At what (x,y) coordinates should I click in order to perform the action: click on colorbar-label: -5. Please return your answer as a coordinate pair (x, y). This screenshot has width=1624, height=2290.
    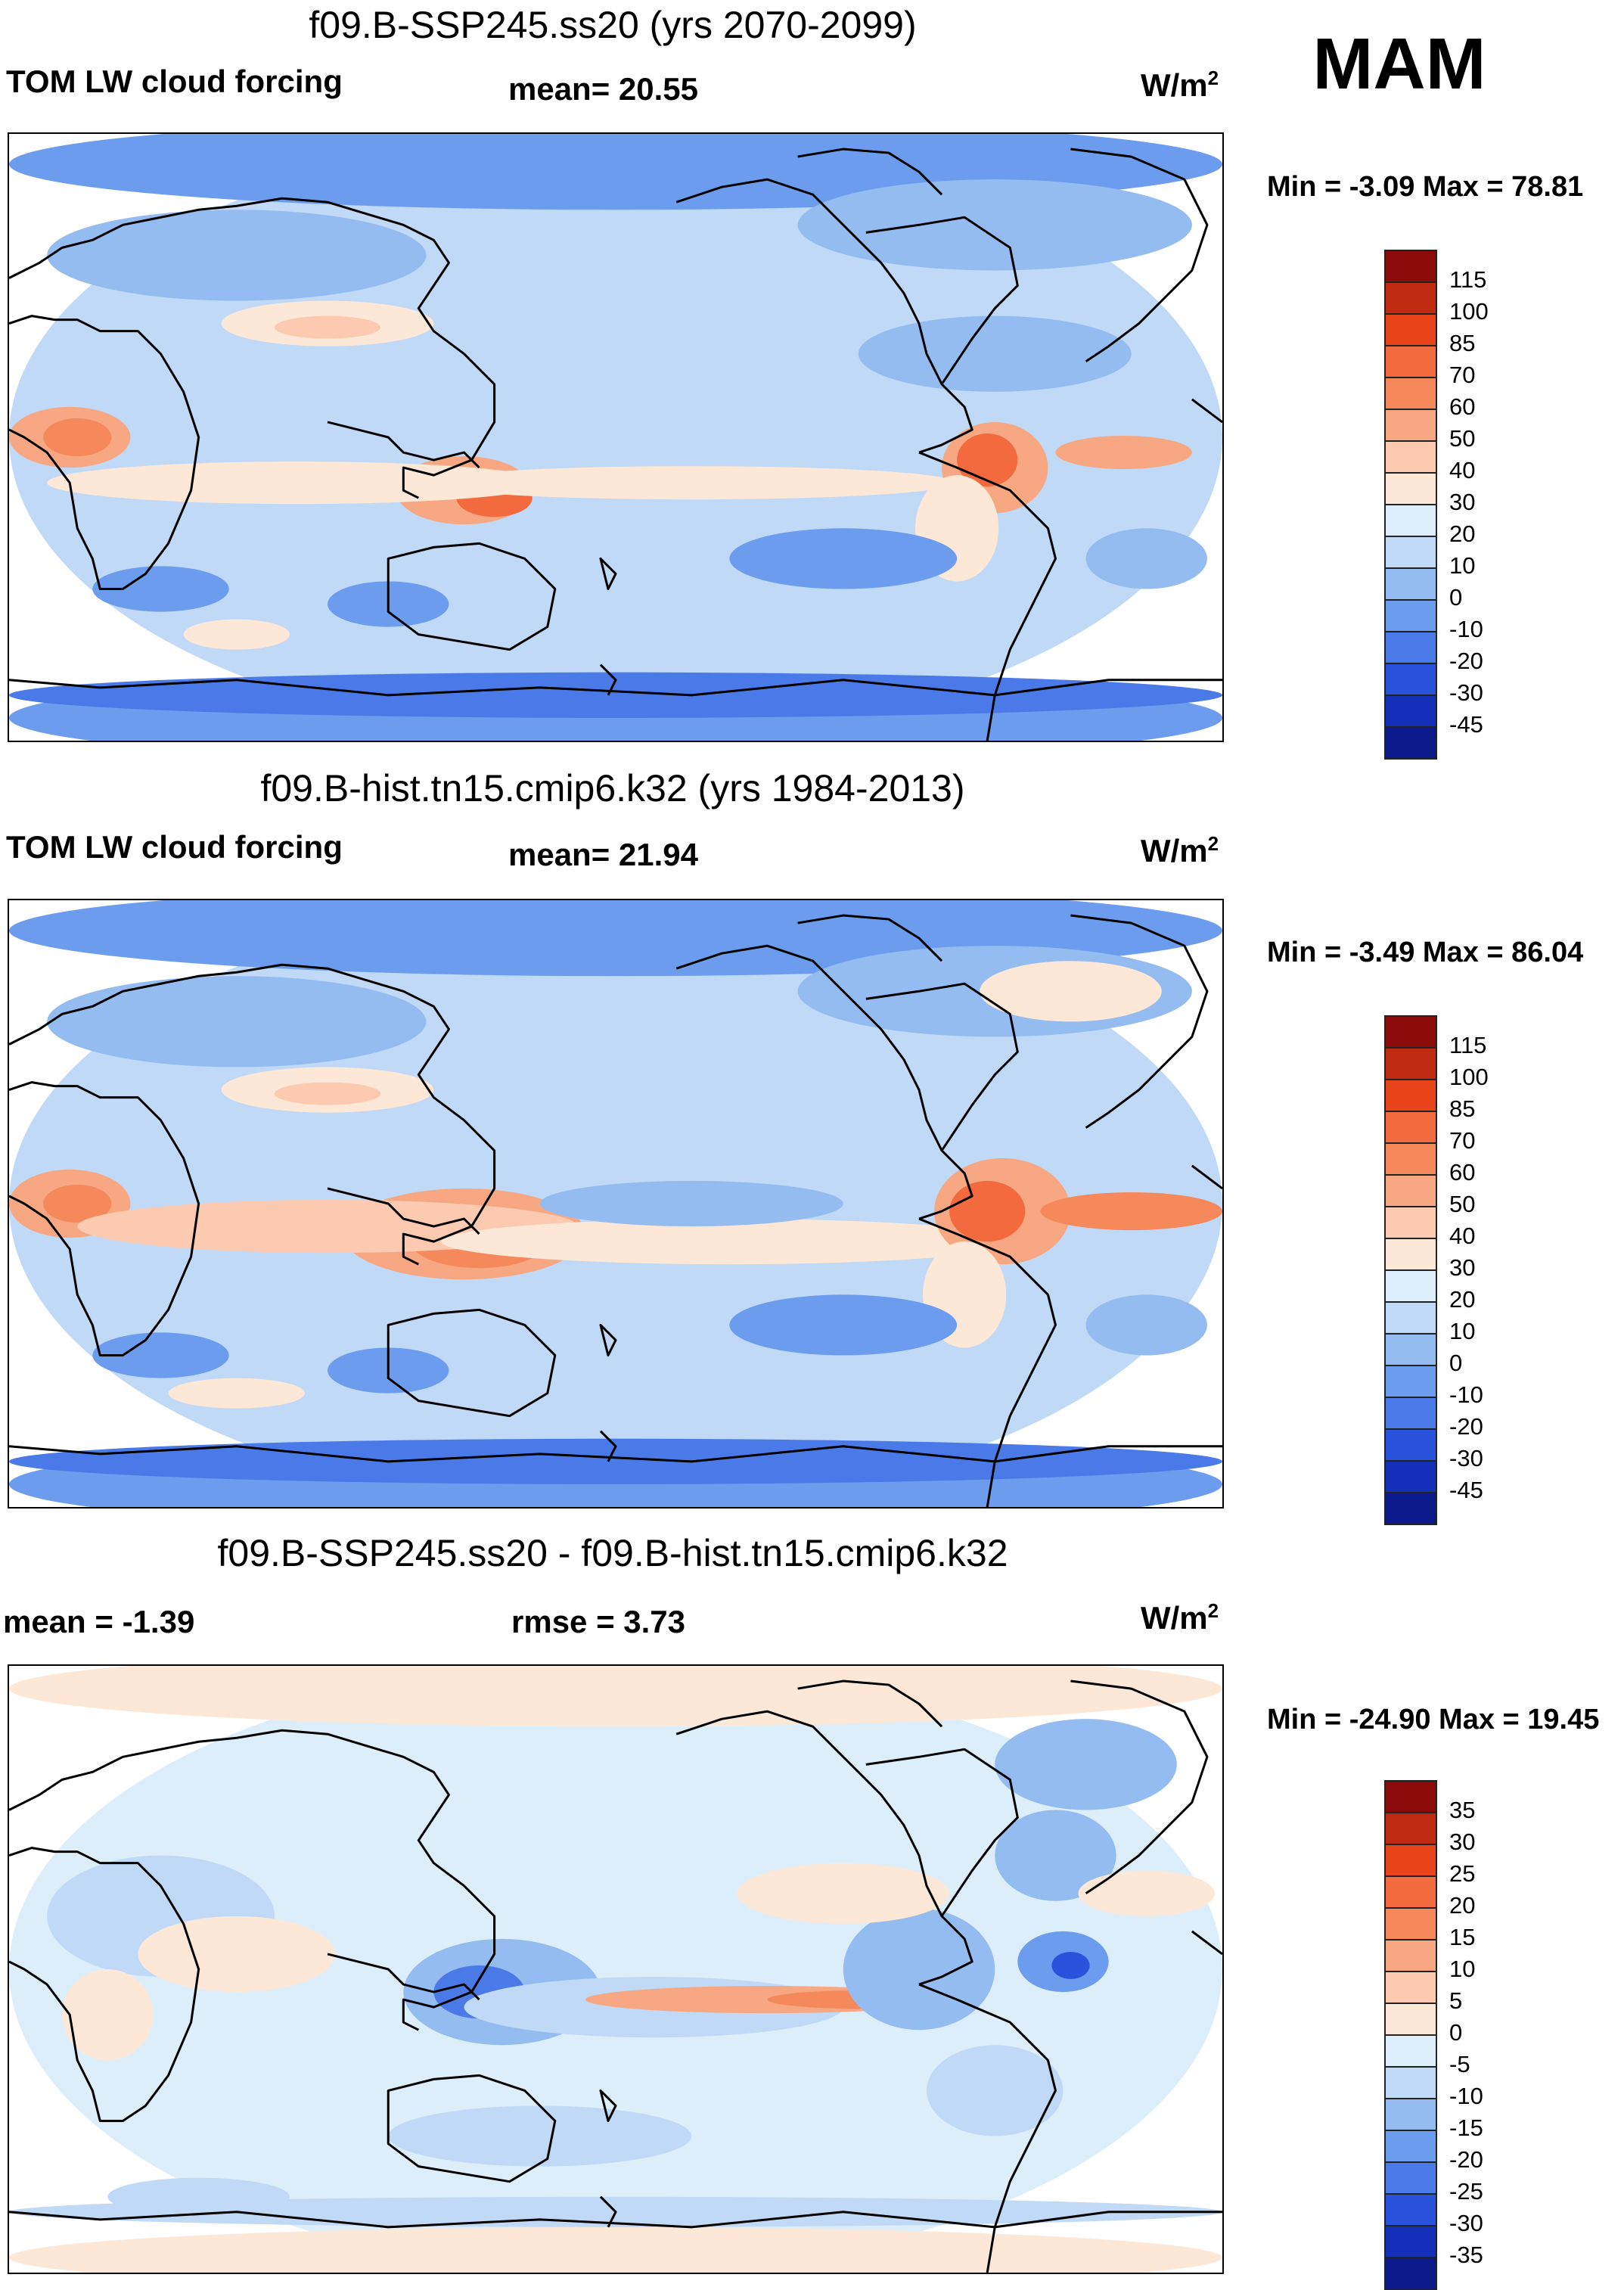
    Looking at the image, I should click on (1459, 2064).